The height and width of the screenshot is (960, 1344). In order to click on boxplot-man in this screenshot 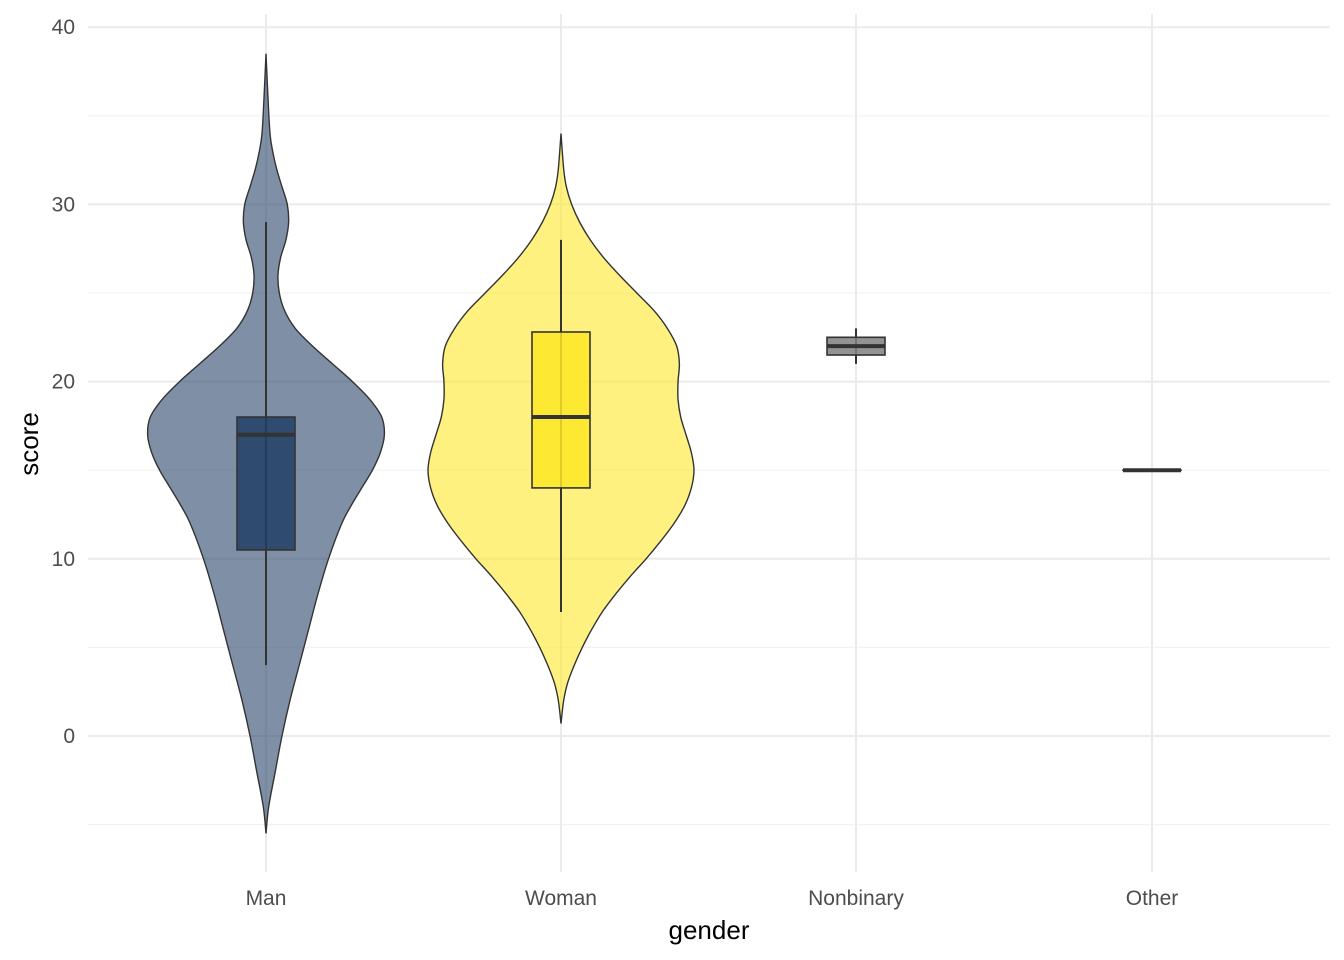, I will do `click(266, 444)`.